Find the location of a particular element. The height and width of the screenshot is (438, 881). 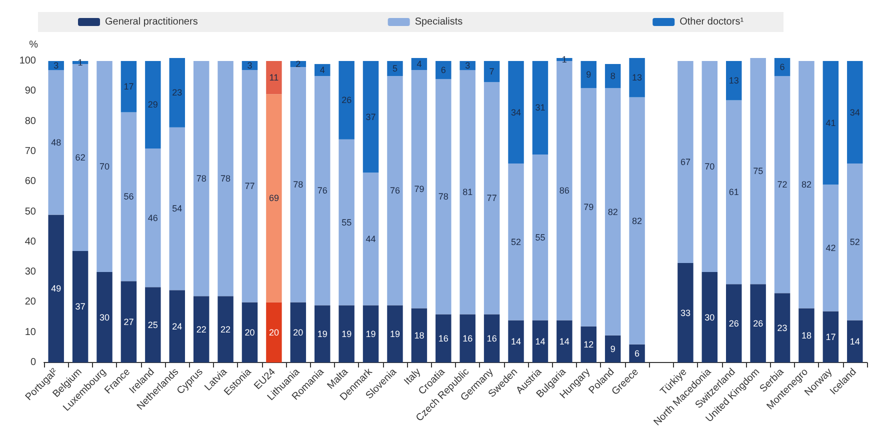

data-label: 37 is located at coordinates (80, 307).